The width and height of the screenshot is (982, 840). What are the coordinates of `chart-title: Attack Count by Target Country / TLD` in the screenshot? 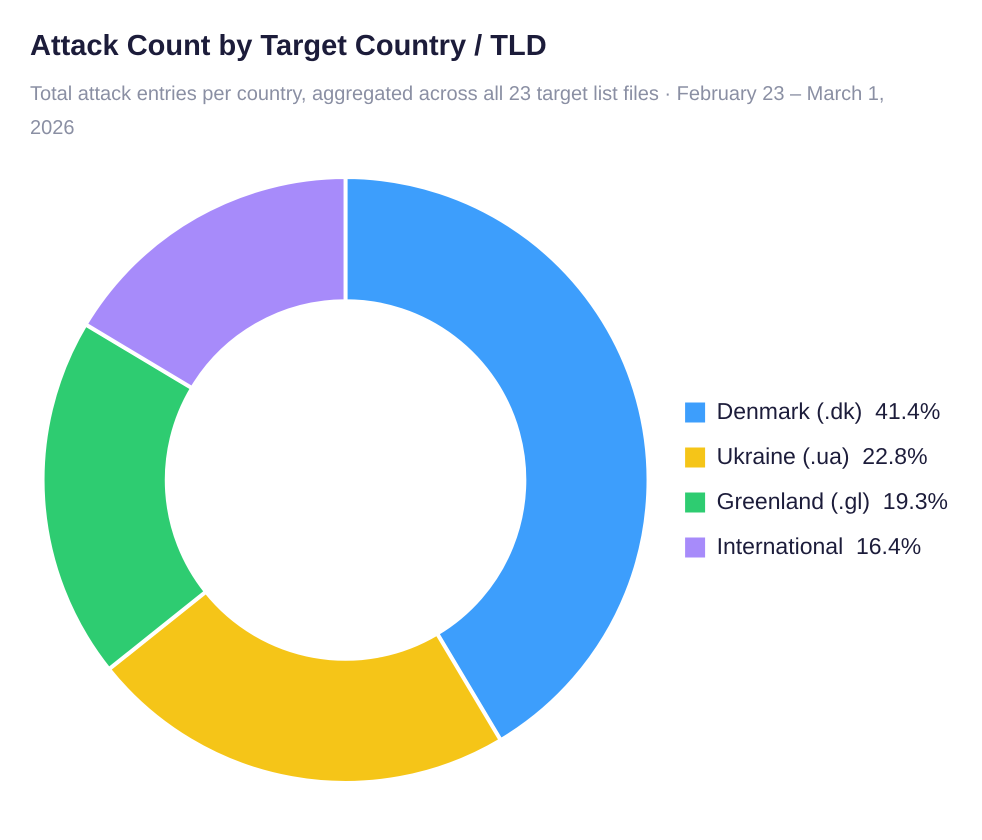 It's located at (289, 46).